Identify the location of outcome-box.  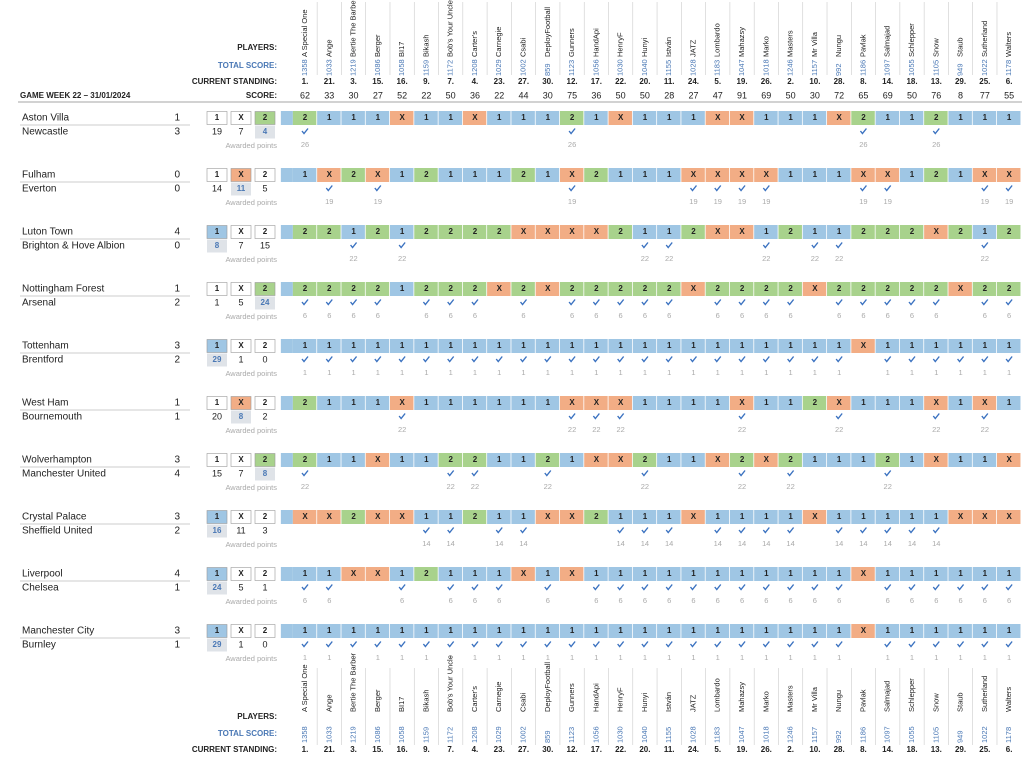
(217, 289).